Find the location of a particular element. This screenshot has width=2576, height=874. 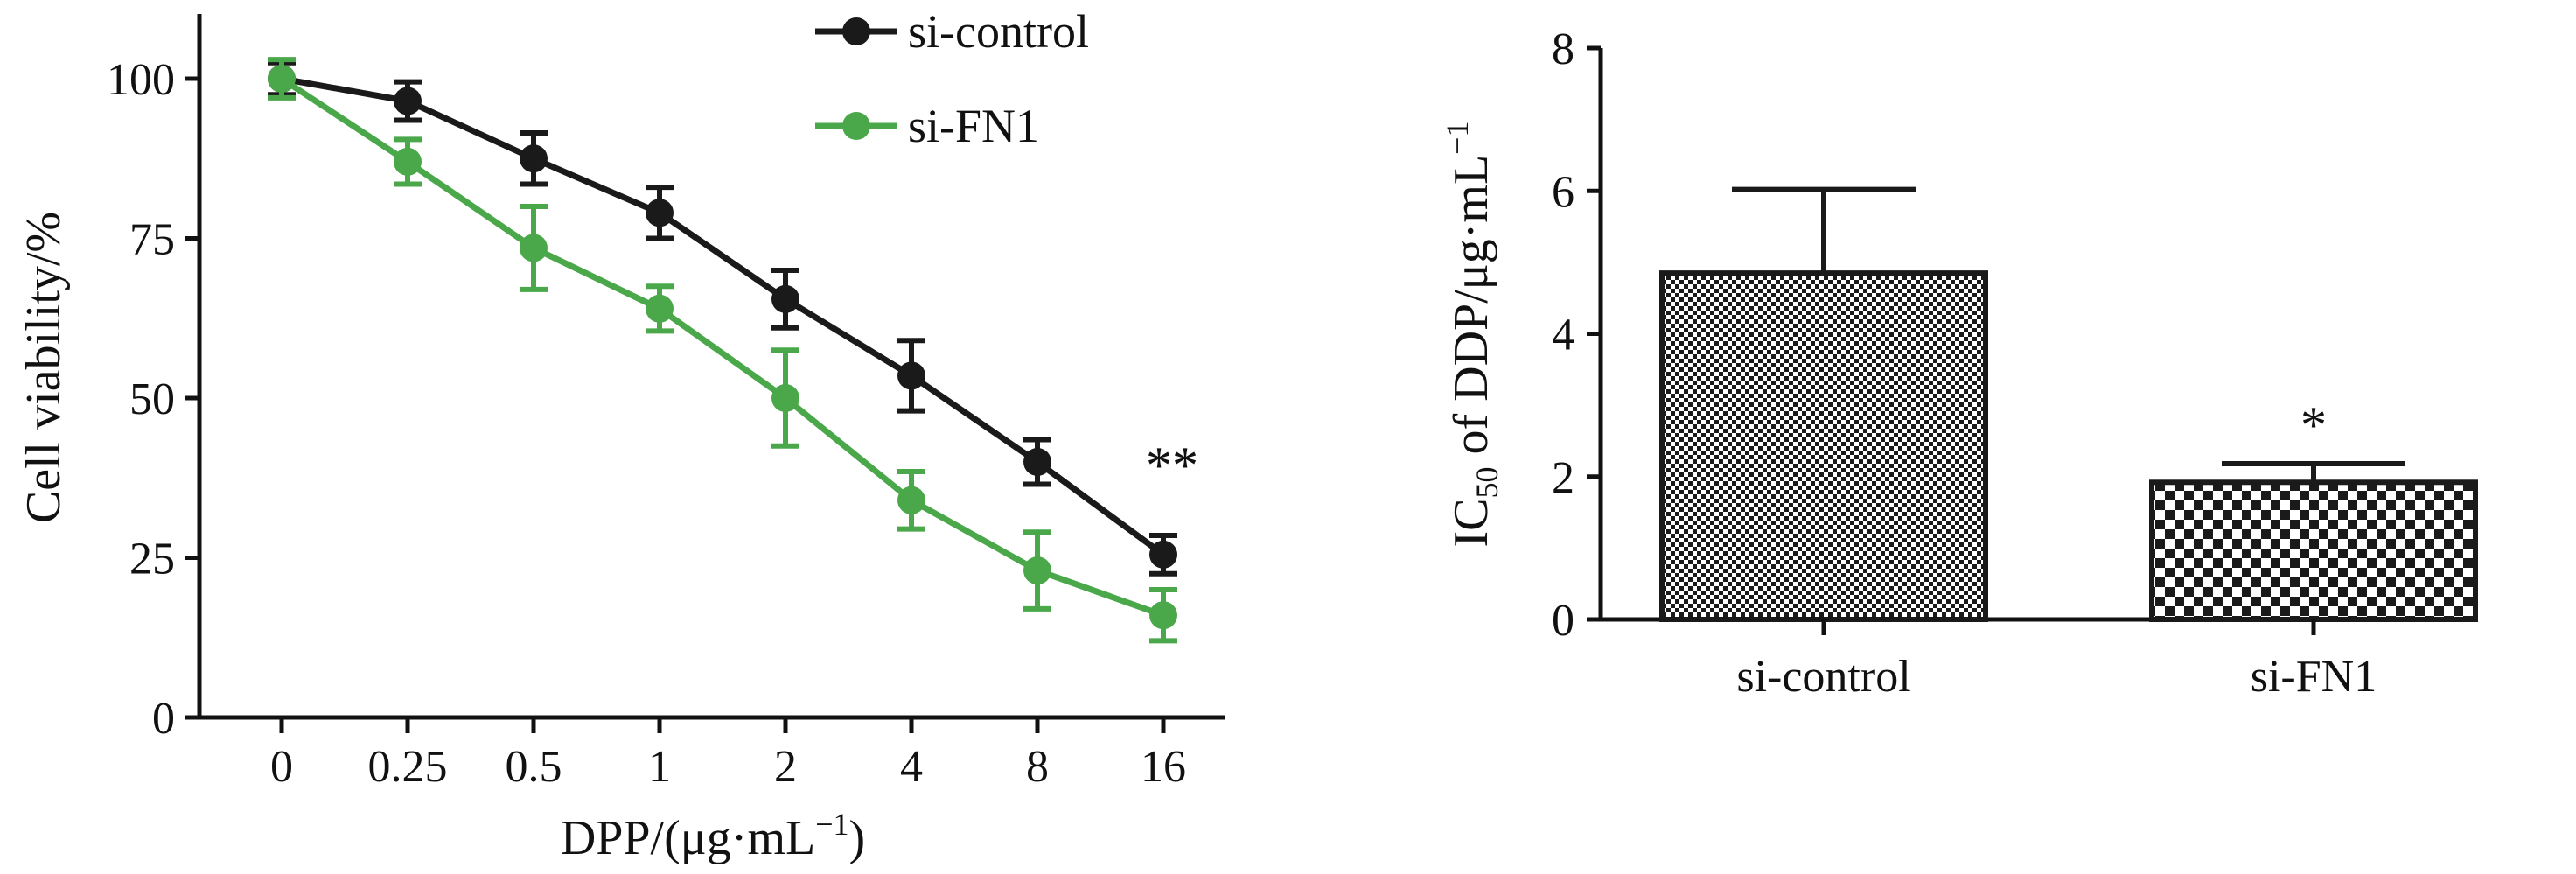

left-y-tick-label: 25 is located at coordinates (152, 560).